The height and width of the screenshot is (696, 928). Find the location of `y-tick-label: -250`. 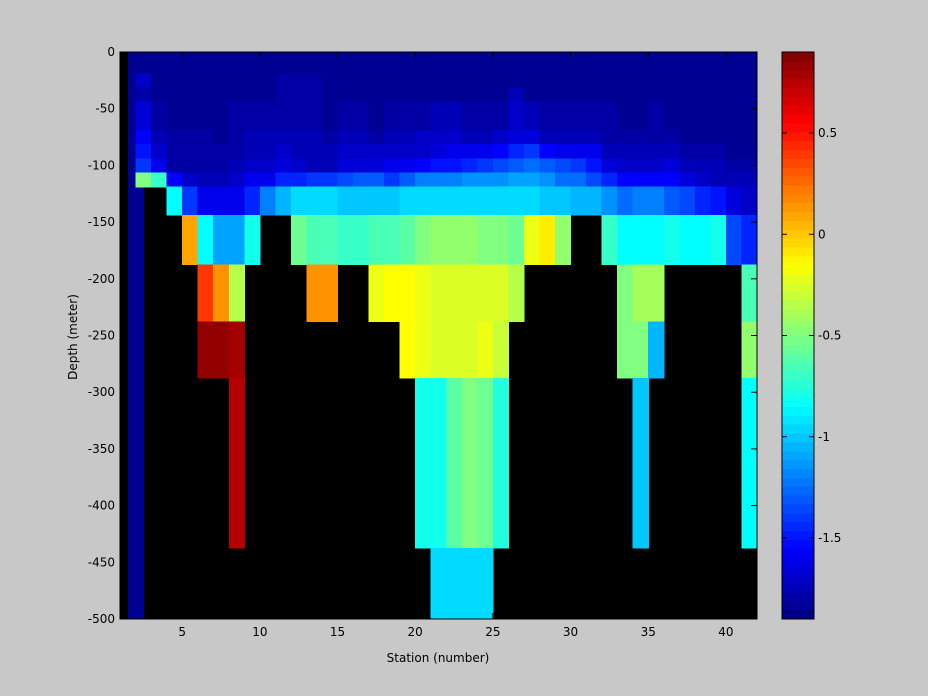

y-tick-label: -250 is located at coordinates (101, 336).